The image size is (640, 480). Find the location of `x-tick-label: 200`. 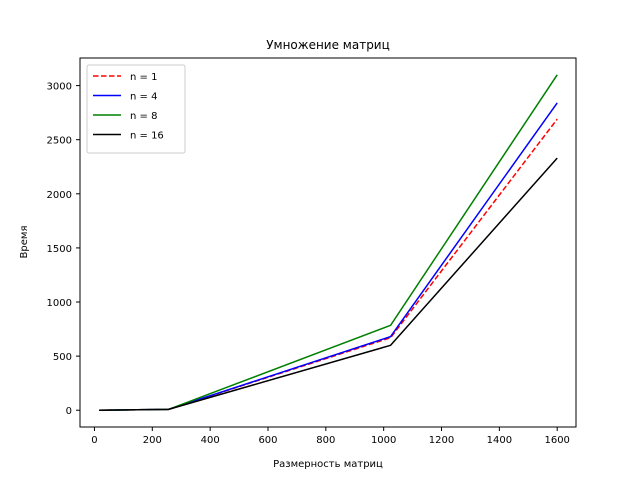

x-tick-label: 200 is located at coordinates (152, 440).